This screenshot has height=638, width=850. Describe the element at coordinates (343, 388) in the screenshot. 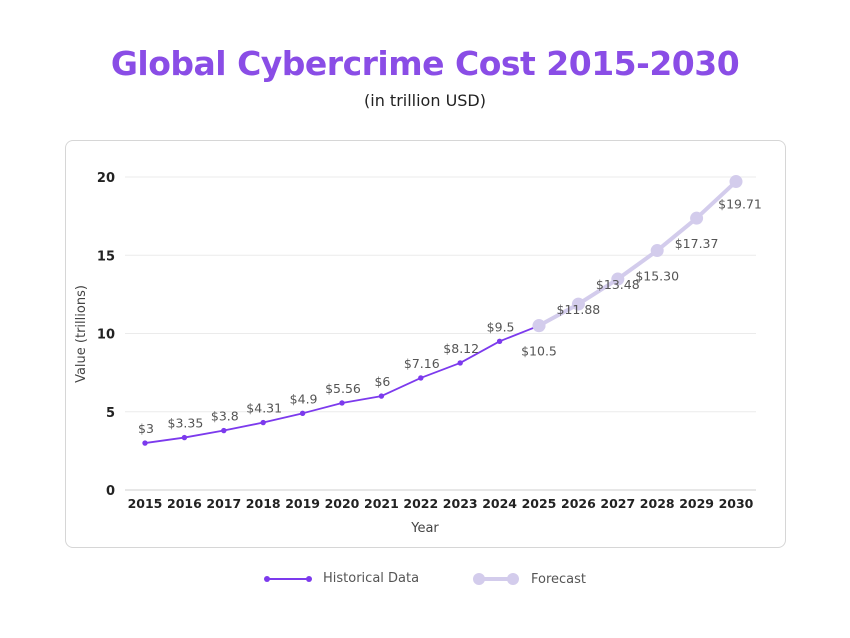

I see `data-label-historical-2020: $5.56` at that location.